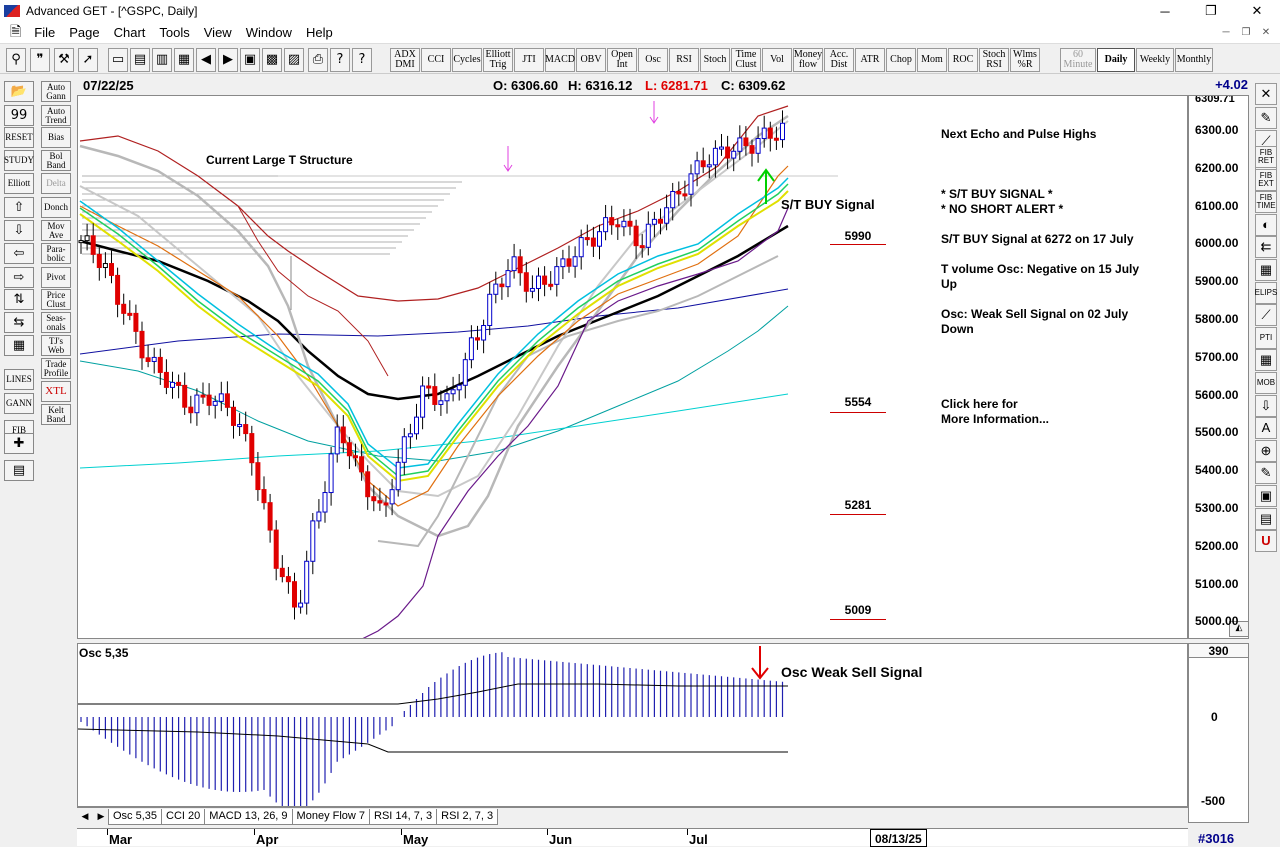 This screenshot has width=1280, height=847. I want to click on down-arrow-icon: ⇩, so click(19, 230).